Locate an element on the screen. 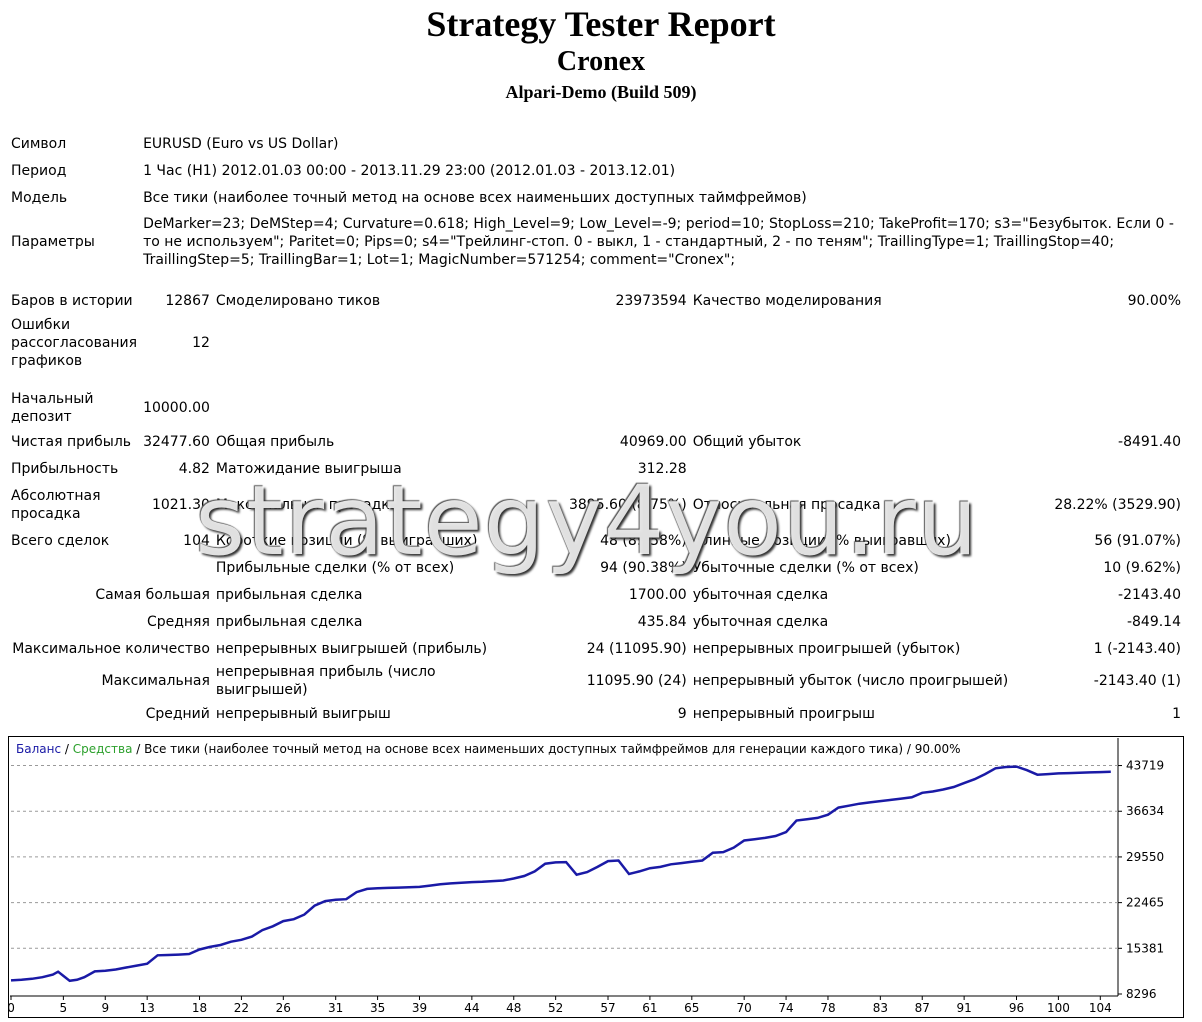 The width and height of the screenshot is (1202, 1022). quality-label: Качество моделирования is located at coordinates (787, 300).